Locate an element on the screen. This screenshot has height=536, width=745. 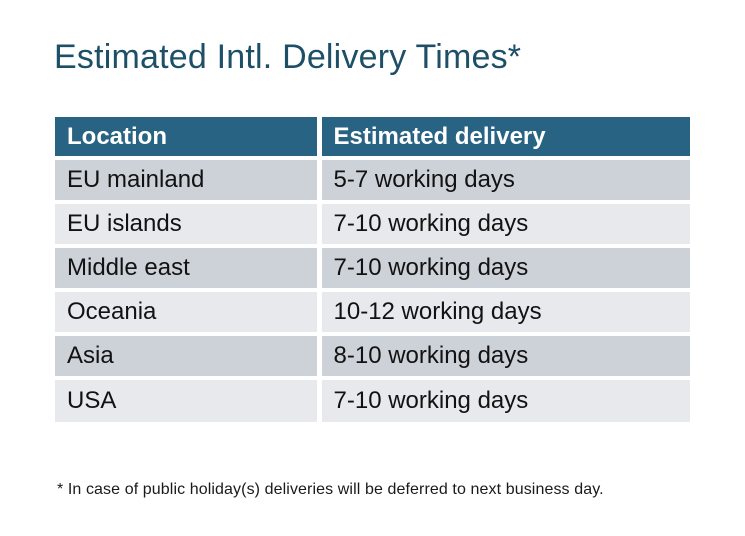
location-cell: Asia is located at coordinates (188, 357).